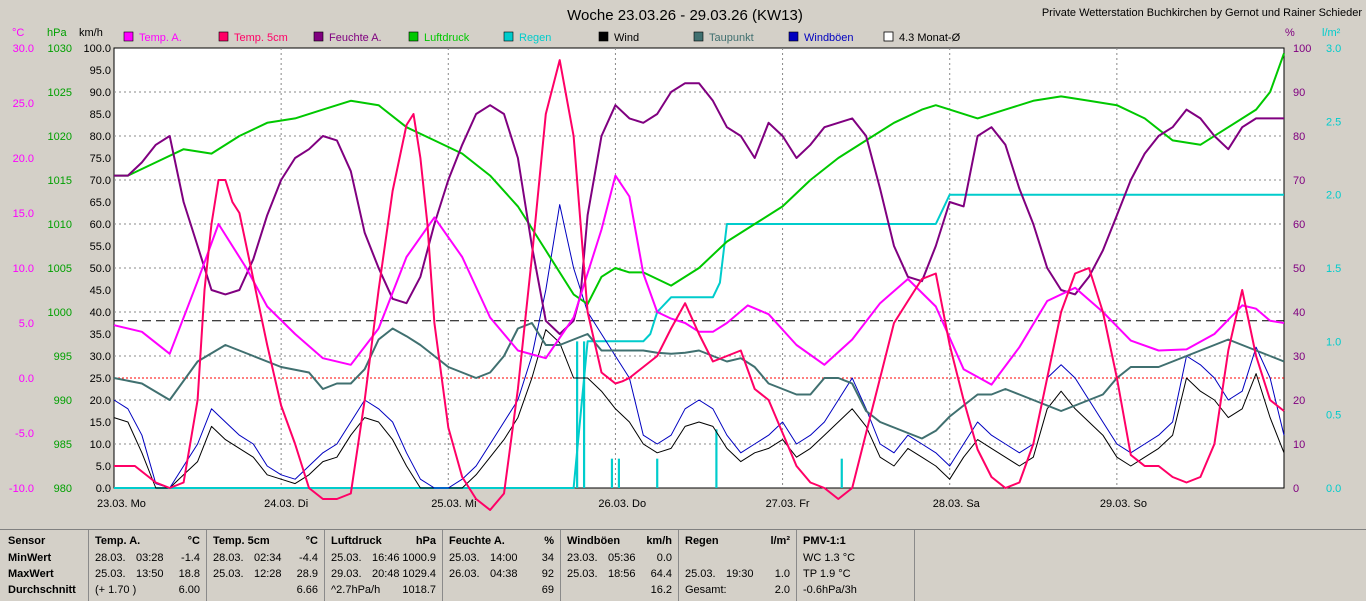  What do you see at coordinates (549, 541) in the screenshot?
I see `stats-unit-feuchte: %` at bounding box center [549, 541].